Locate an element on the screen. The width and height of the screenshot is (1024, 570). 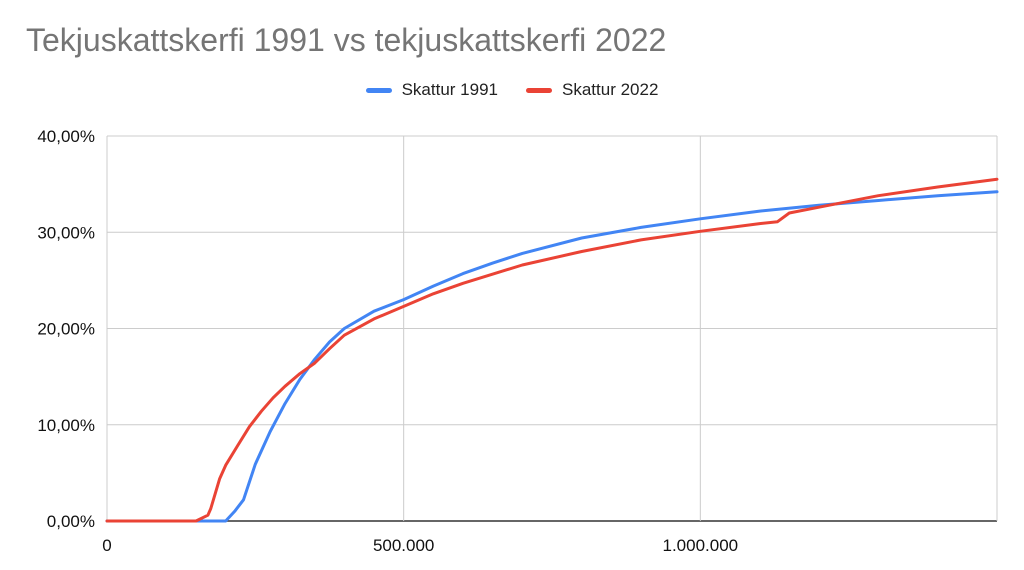
legend-item-2022: Skattur 2022 is located at coordinates (592, 90).